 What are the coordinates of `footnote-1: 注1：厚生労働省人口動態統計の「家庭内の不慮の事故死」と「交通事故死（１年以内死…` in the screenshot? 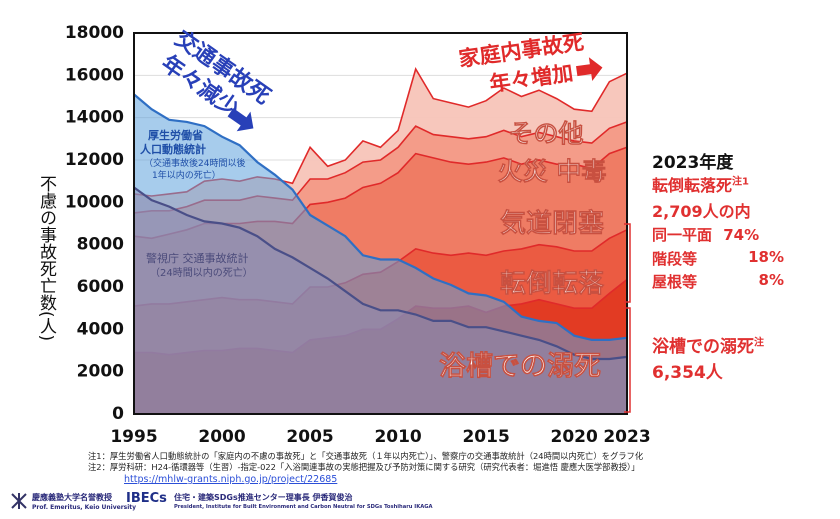 It's located at (366, 456).